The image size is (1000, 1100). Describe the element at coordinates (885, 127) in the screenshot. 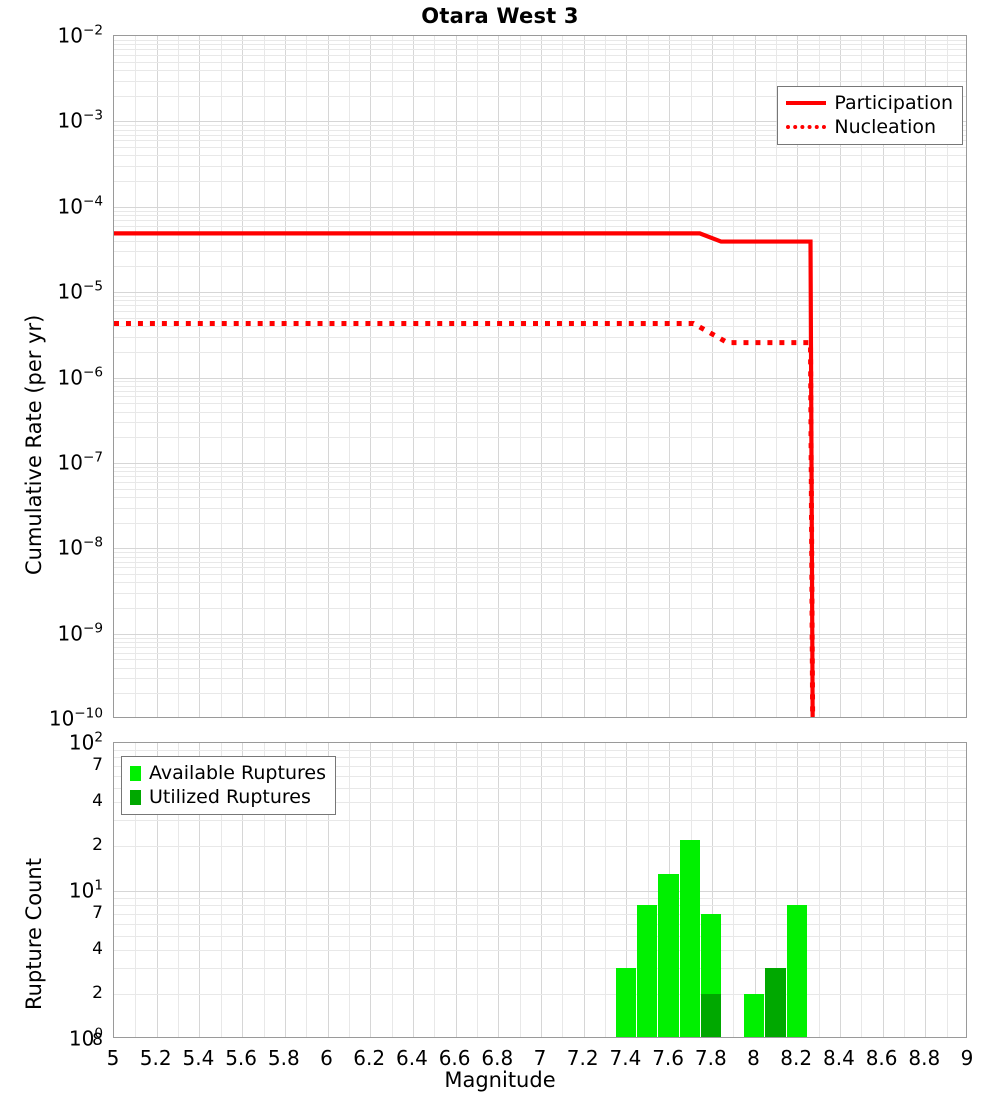

I see `legend-label-nucleation: Nucleation` at that location.